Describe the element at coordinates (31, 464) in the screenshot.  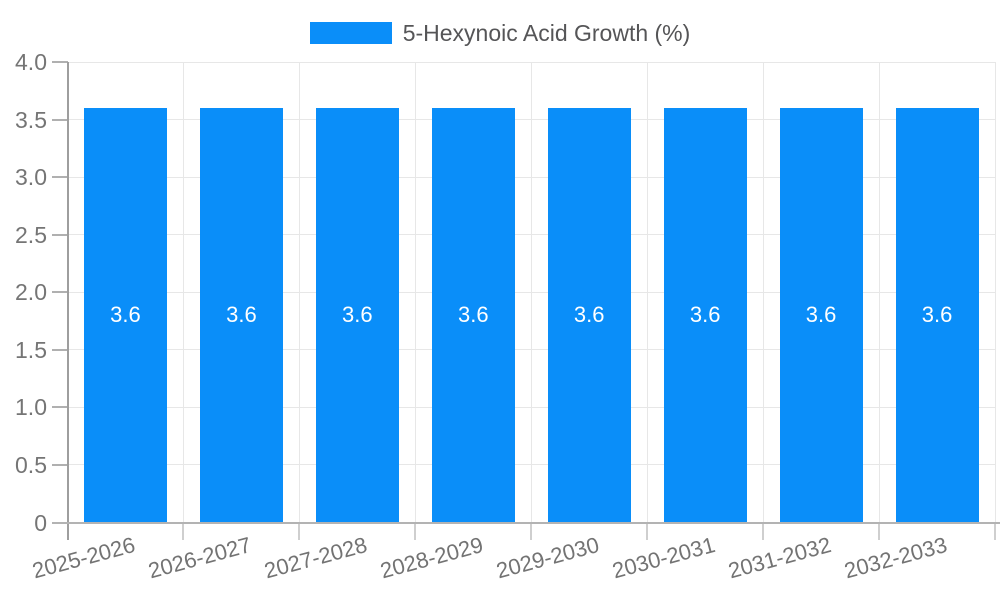
I see `y-tick-label: 0.5` at that location.